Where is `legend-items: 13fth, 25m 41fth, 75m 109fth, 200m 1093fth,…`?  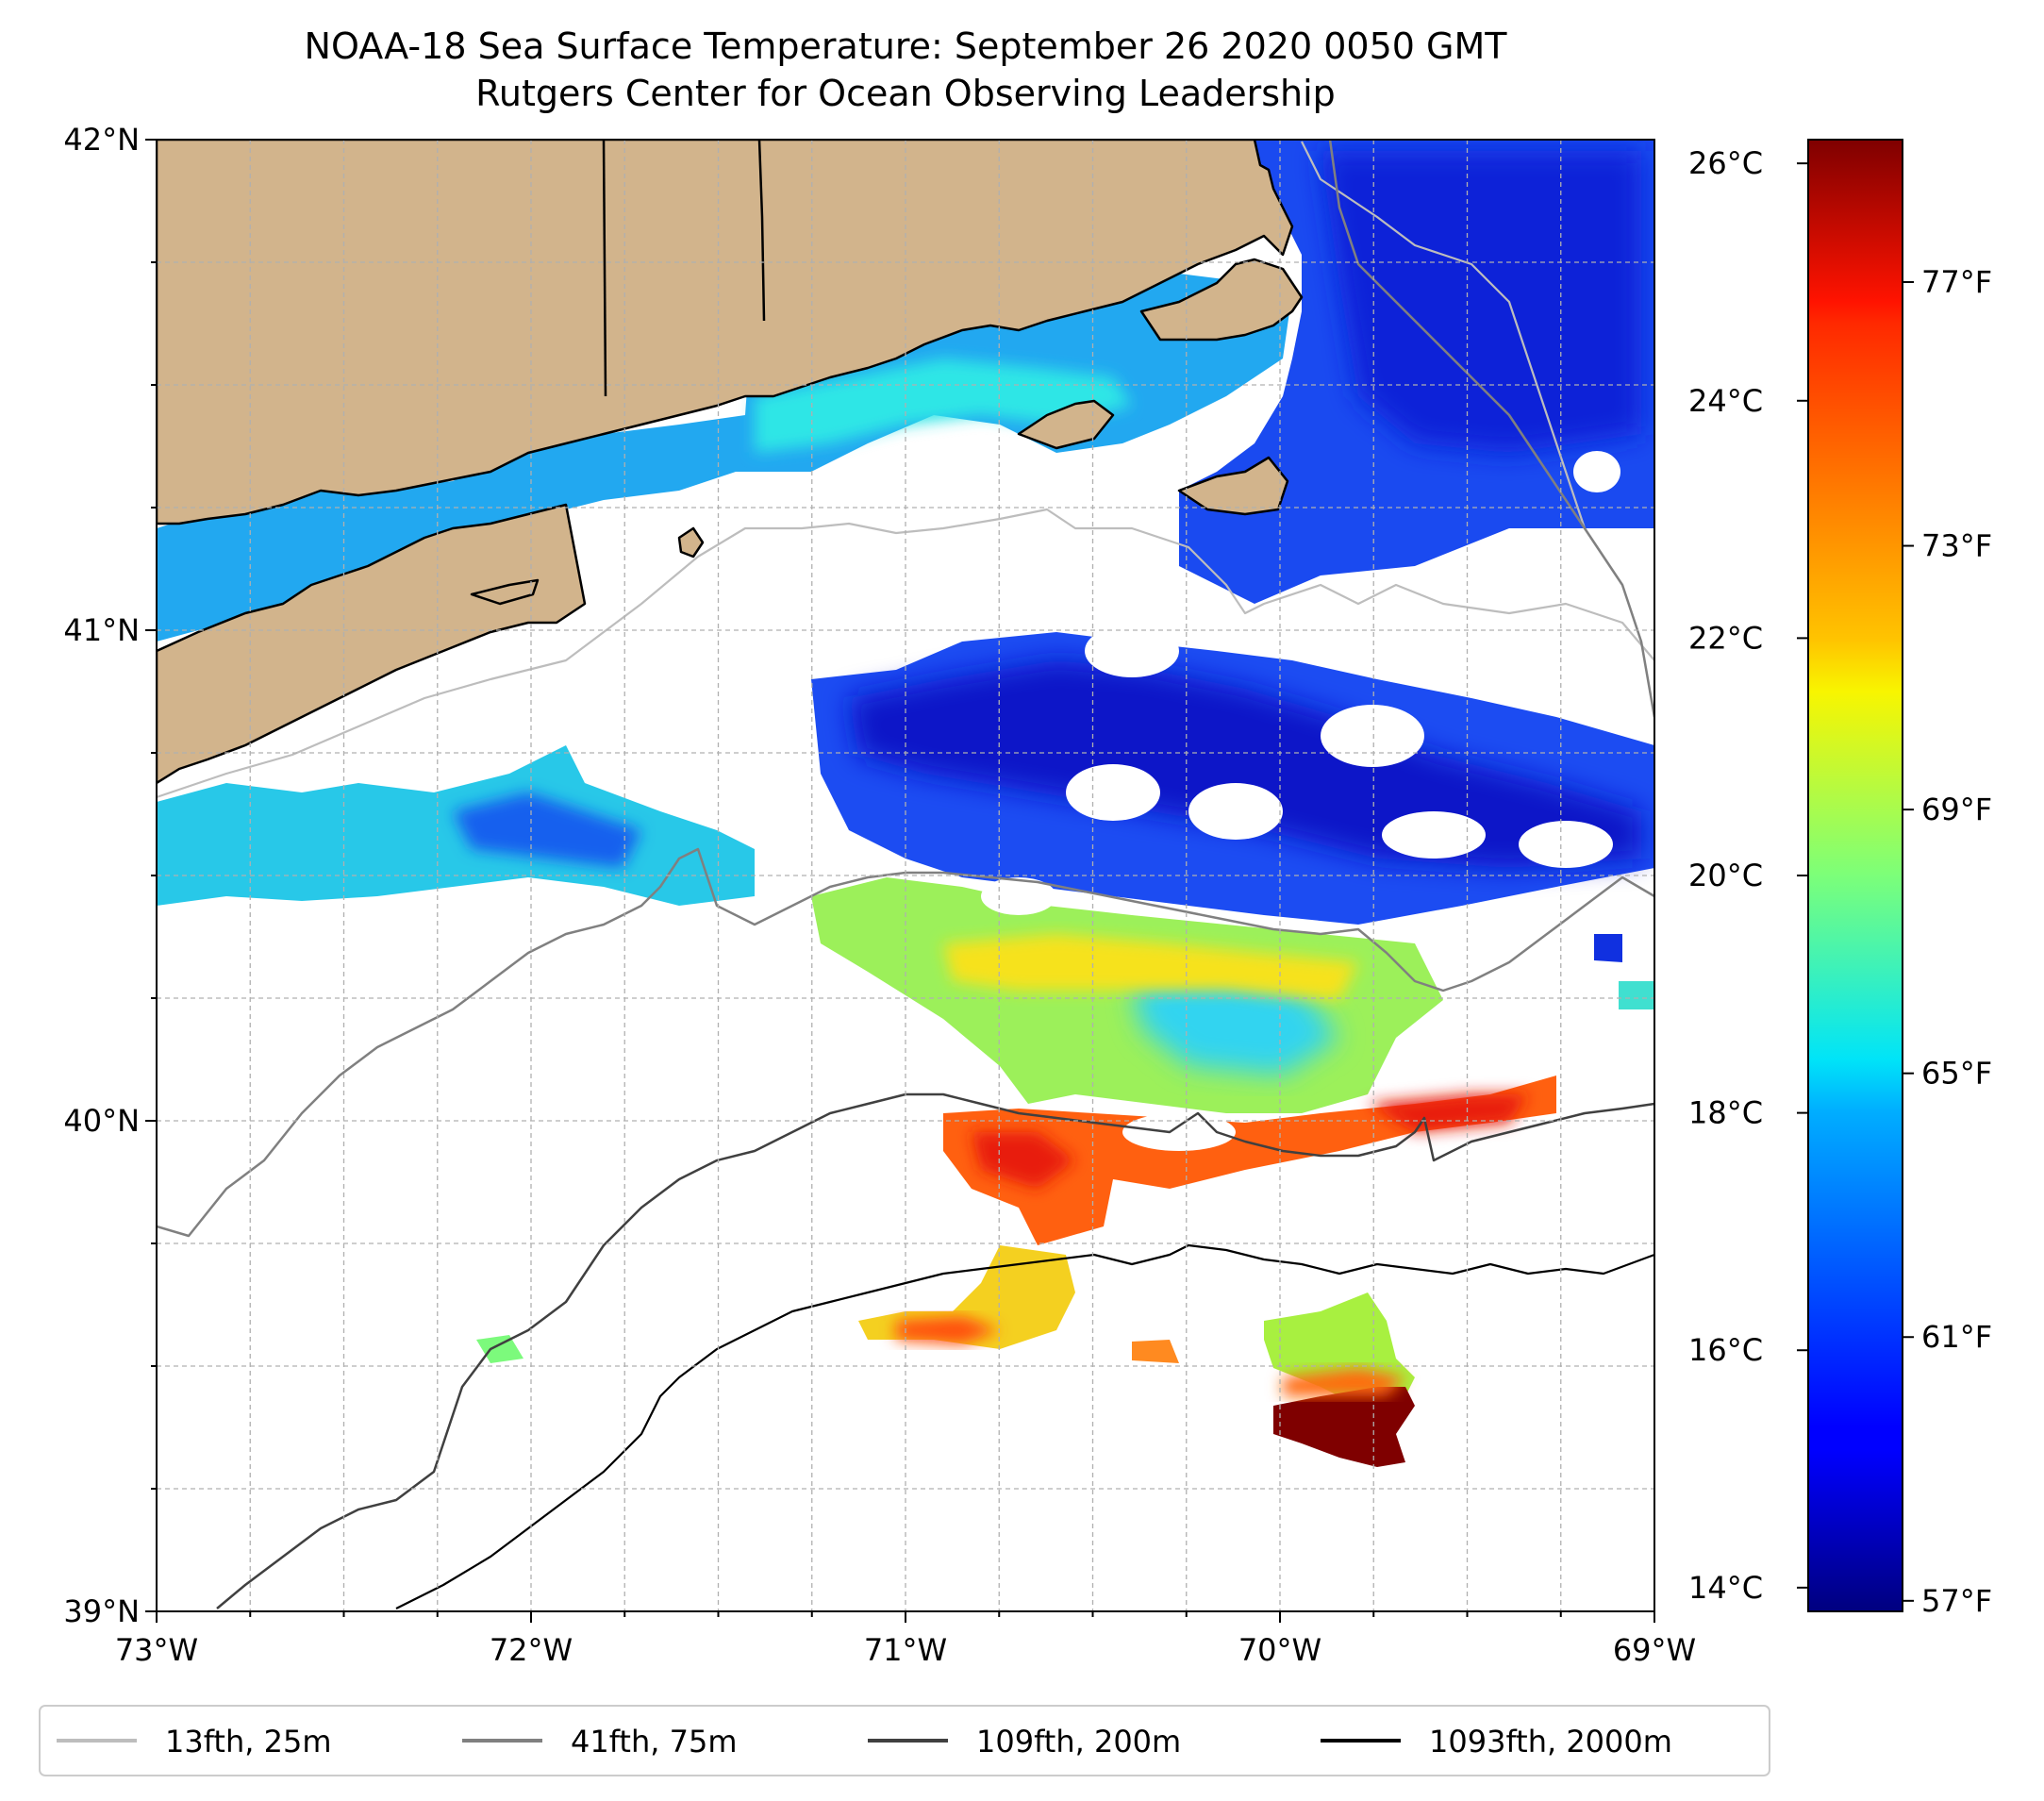 legend-items: 13fth, 25m 41fth, 75m 109fth, 200m 1093fth,… is located at coordinates (864, 1741).